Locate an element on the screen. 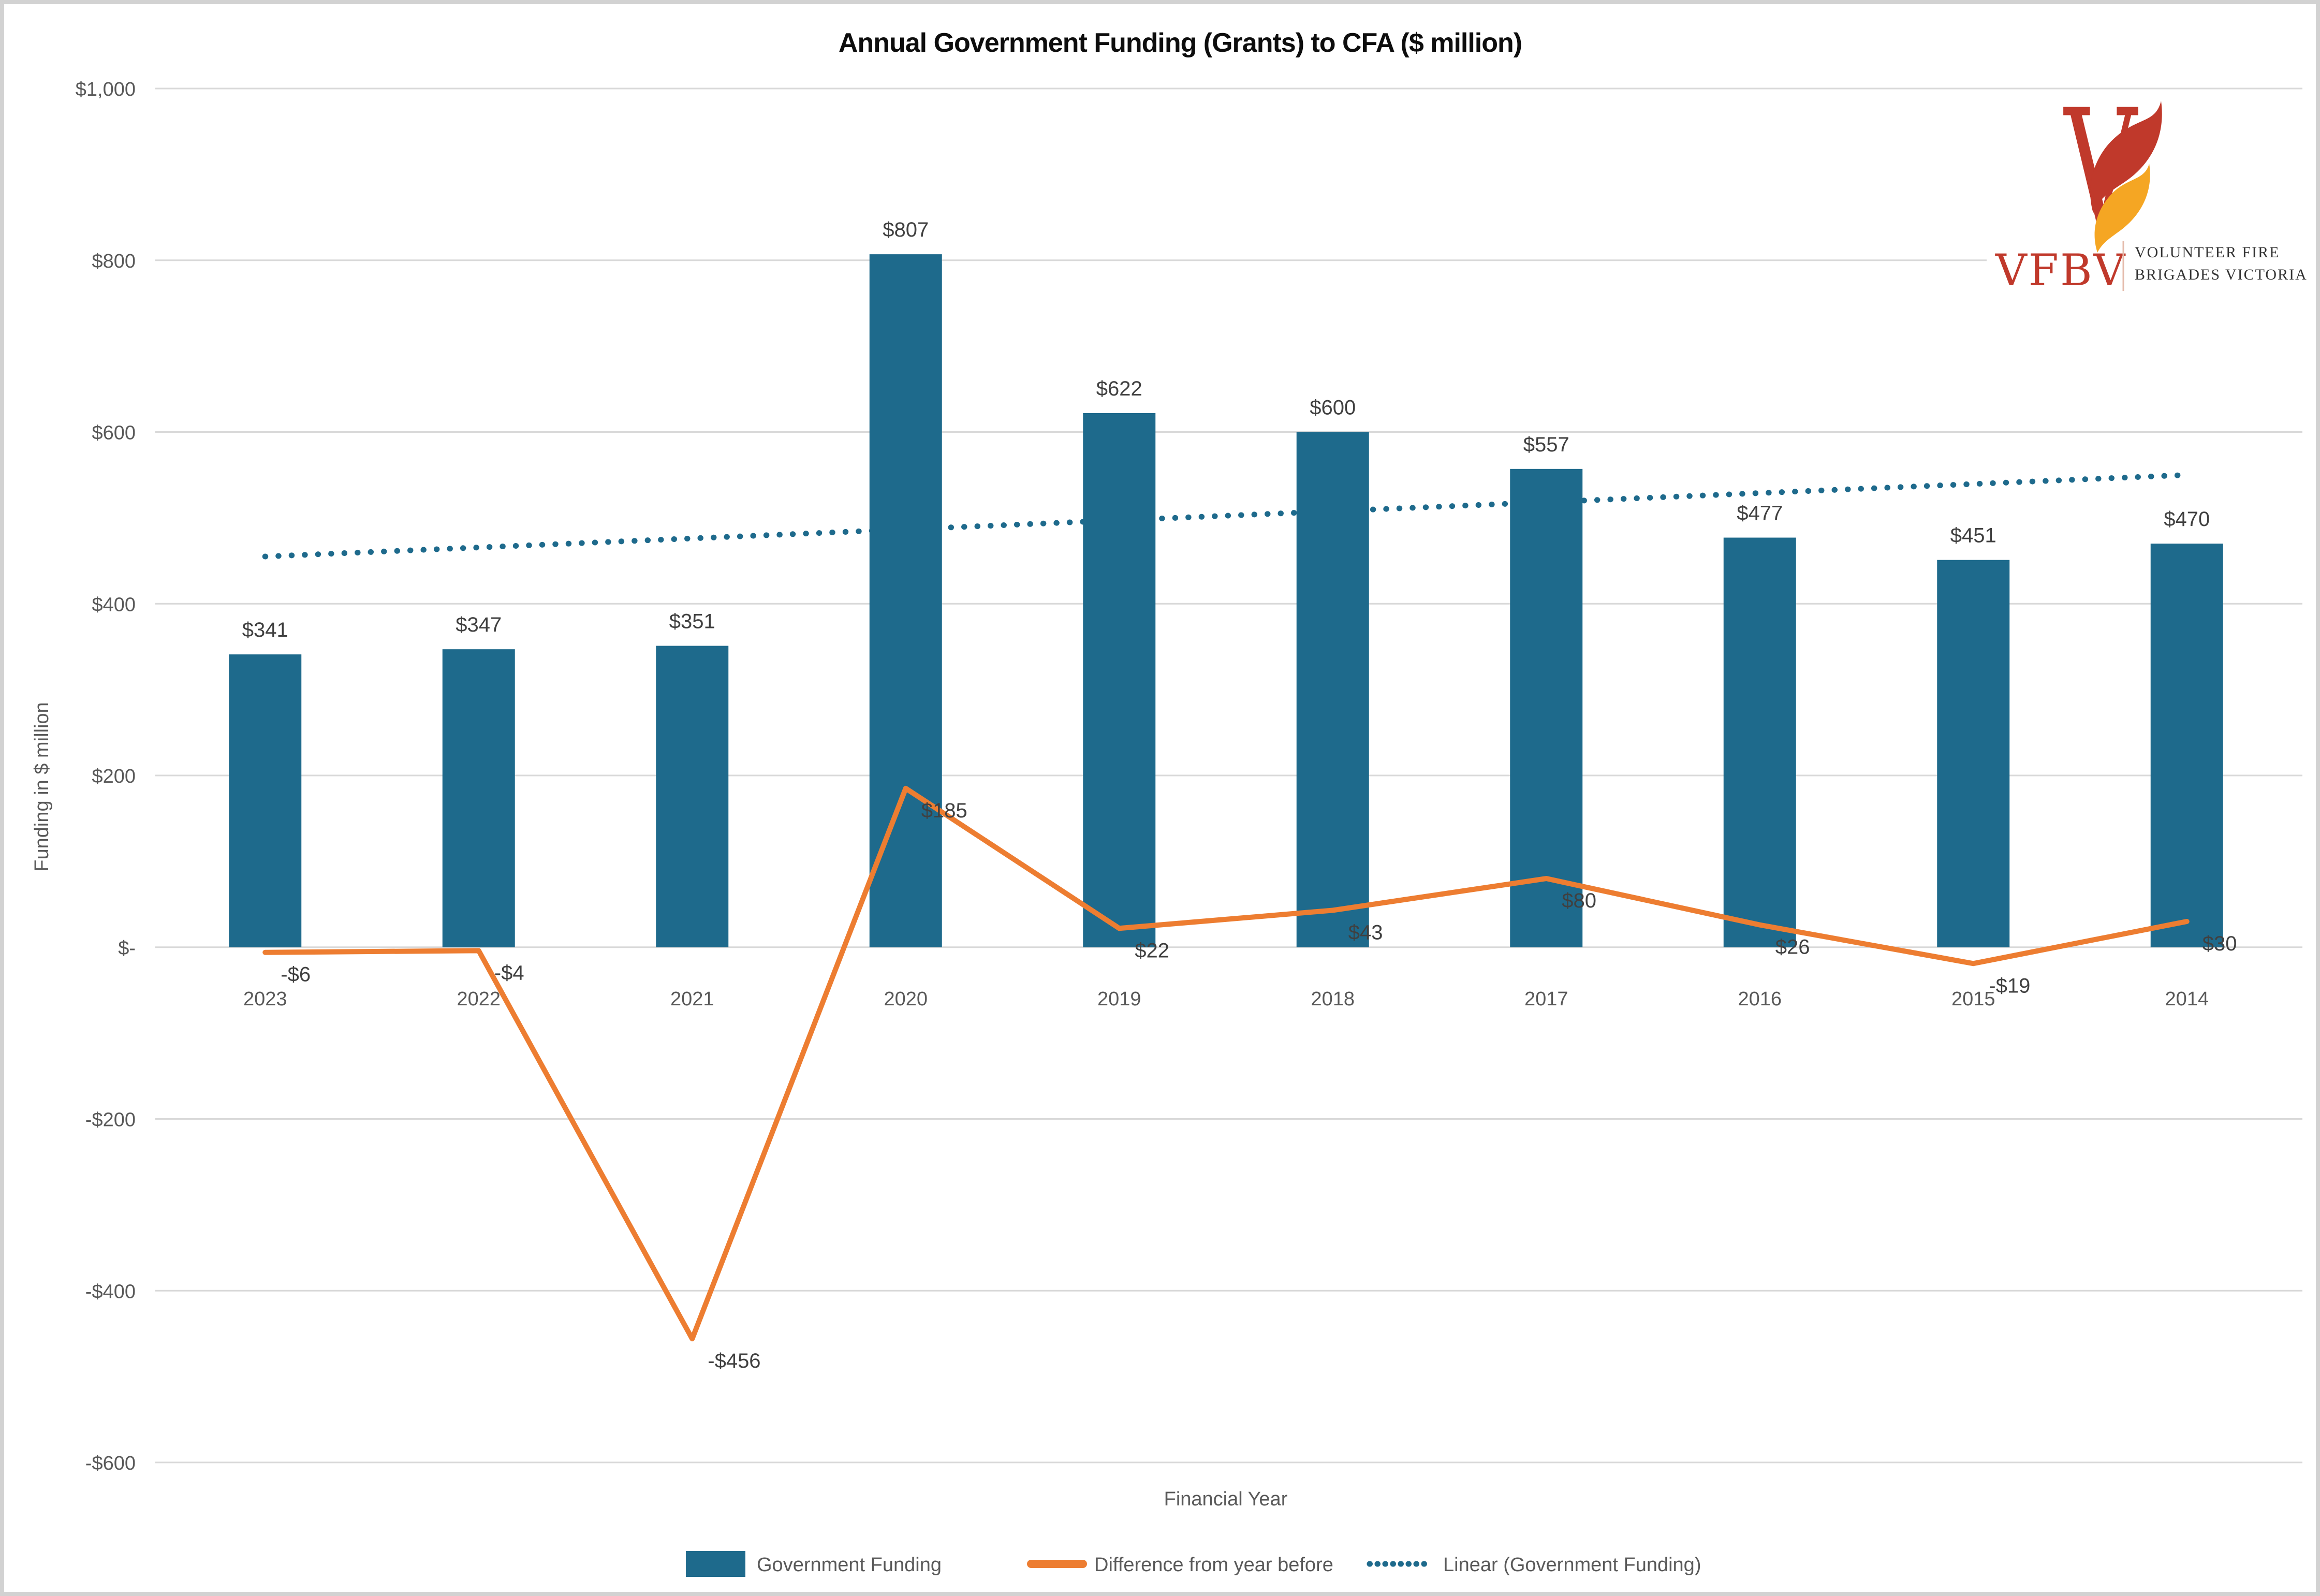 This screenshot has width=2320, height=1596. logo-org-line1: VOLUNTEER FIRE is located at coordinates (2207, 252).